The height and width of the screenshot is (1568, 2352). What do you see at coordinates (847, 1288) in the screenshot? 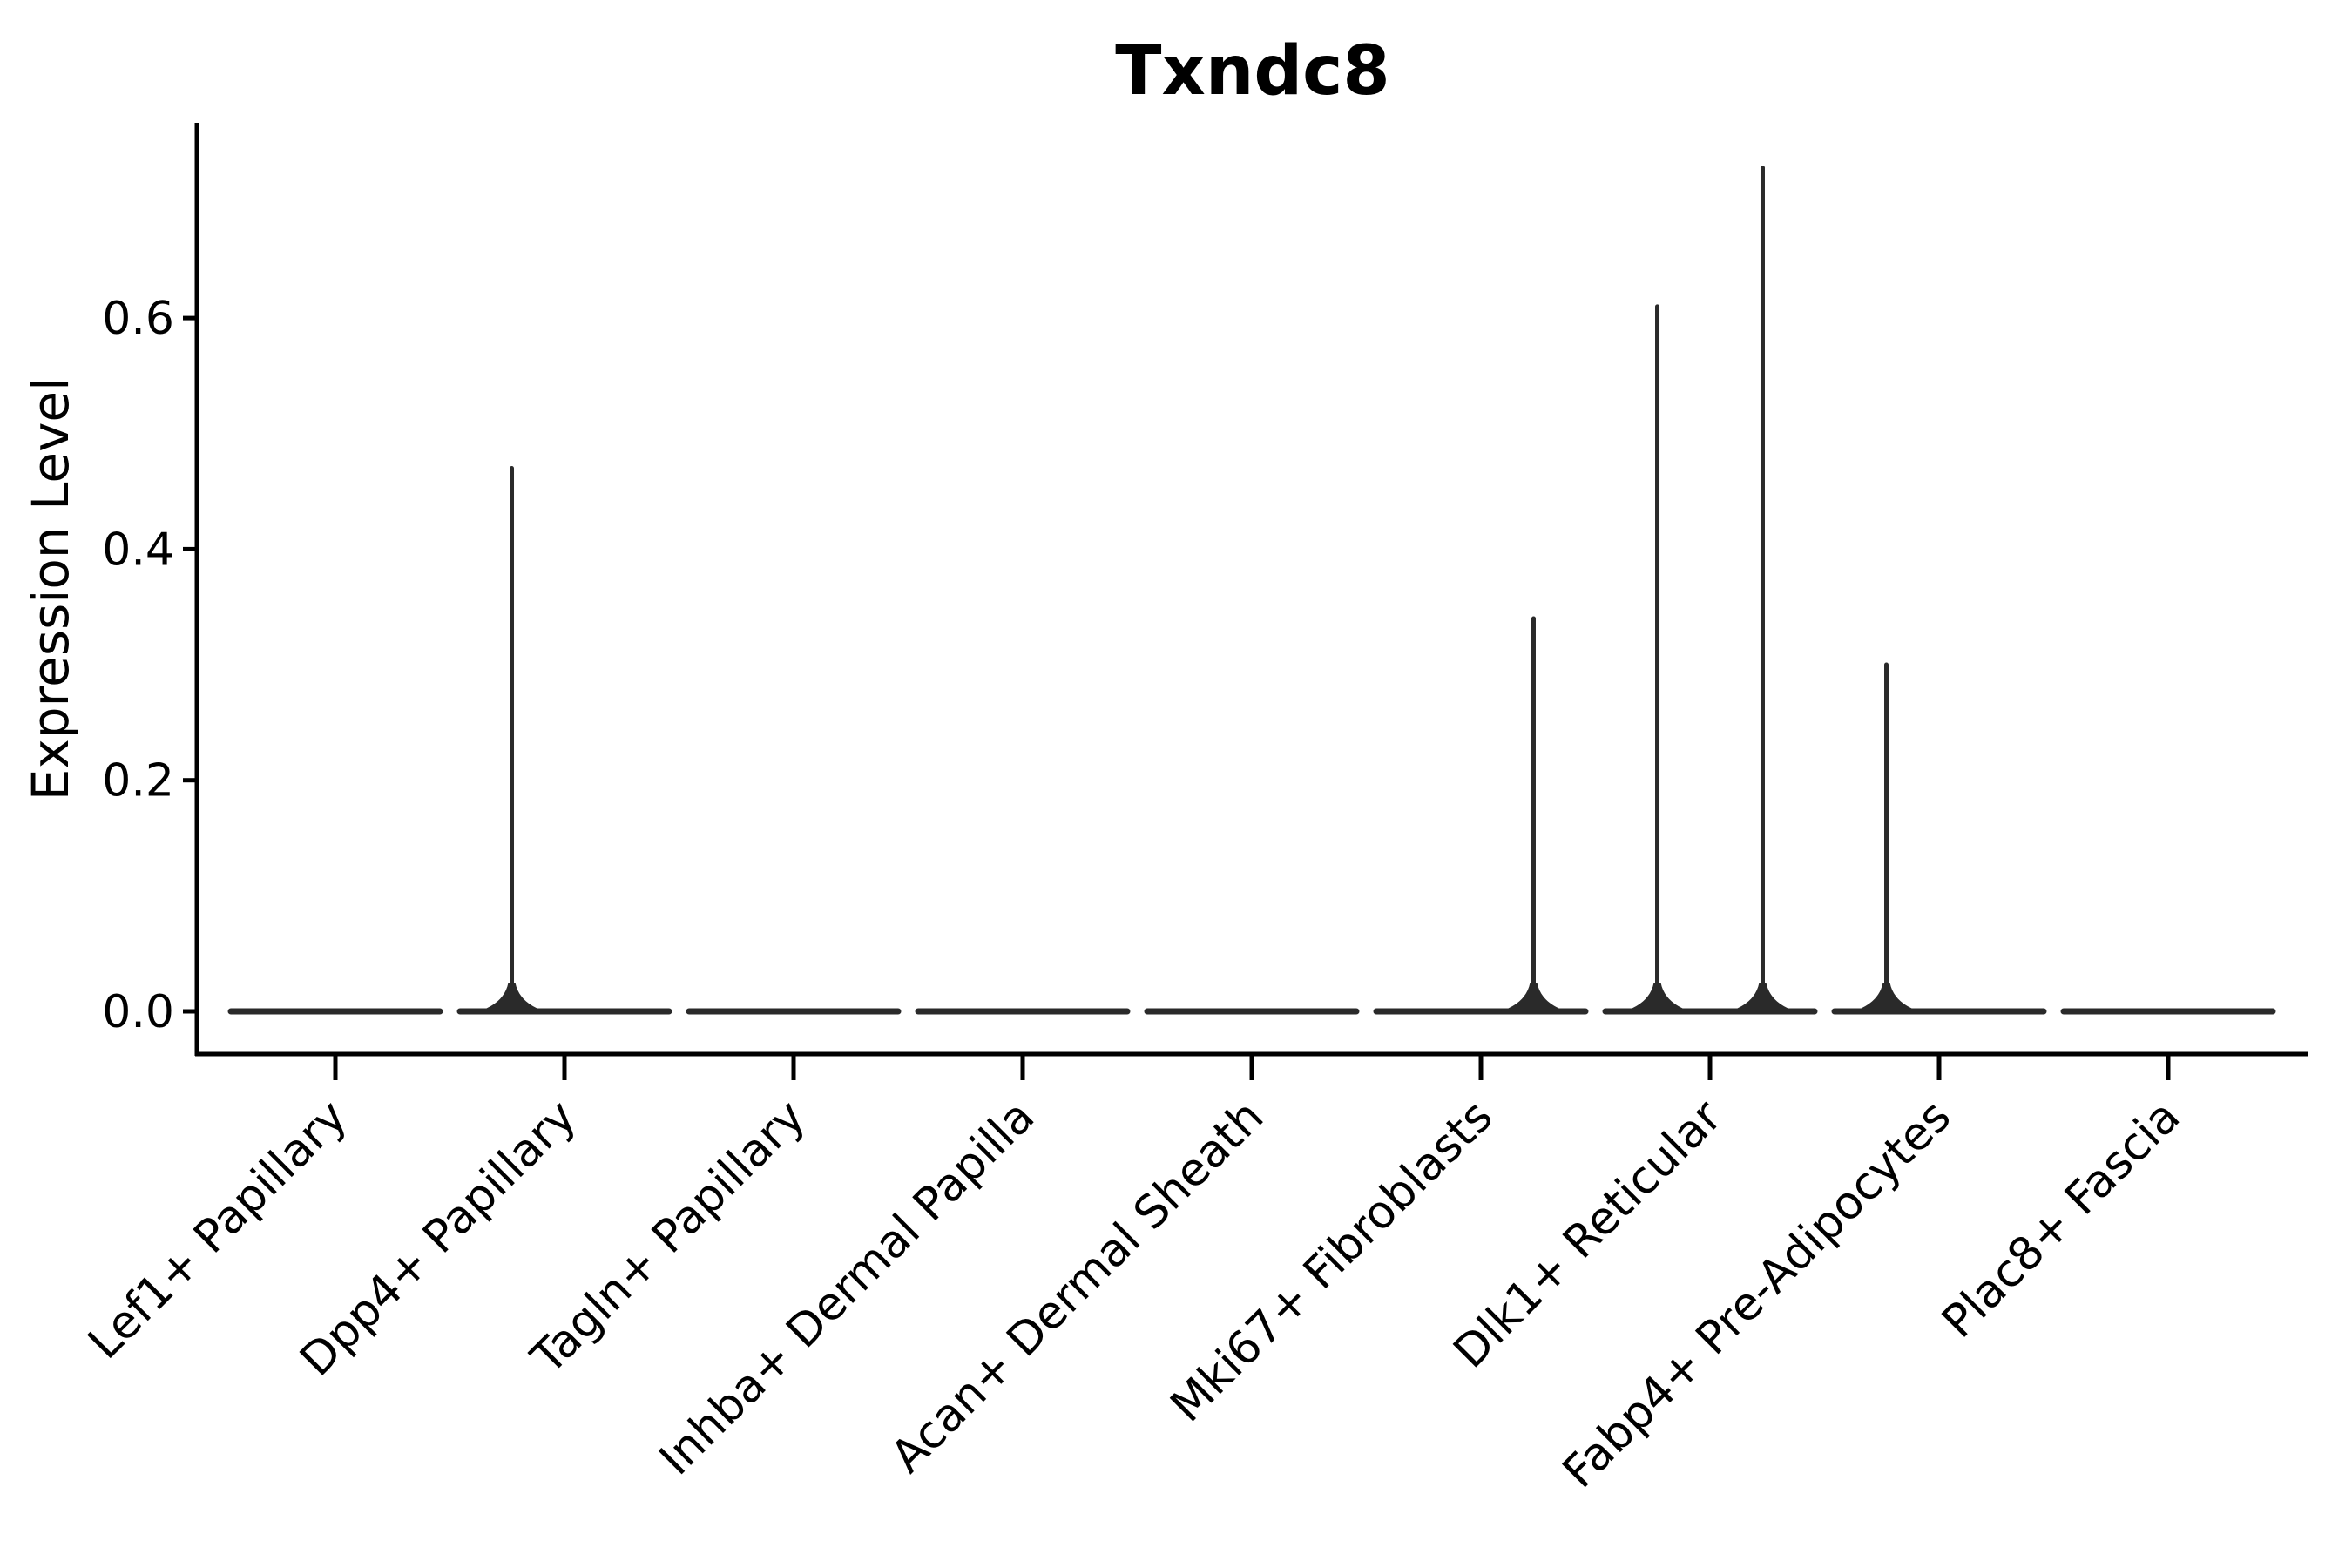
I see `x-tick-label: Inhba+ Dermal Papilla` at bounding box center [847, 1288].